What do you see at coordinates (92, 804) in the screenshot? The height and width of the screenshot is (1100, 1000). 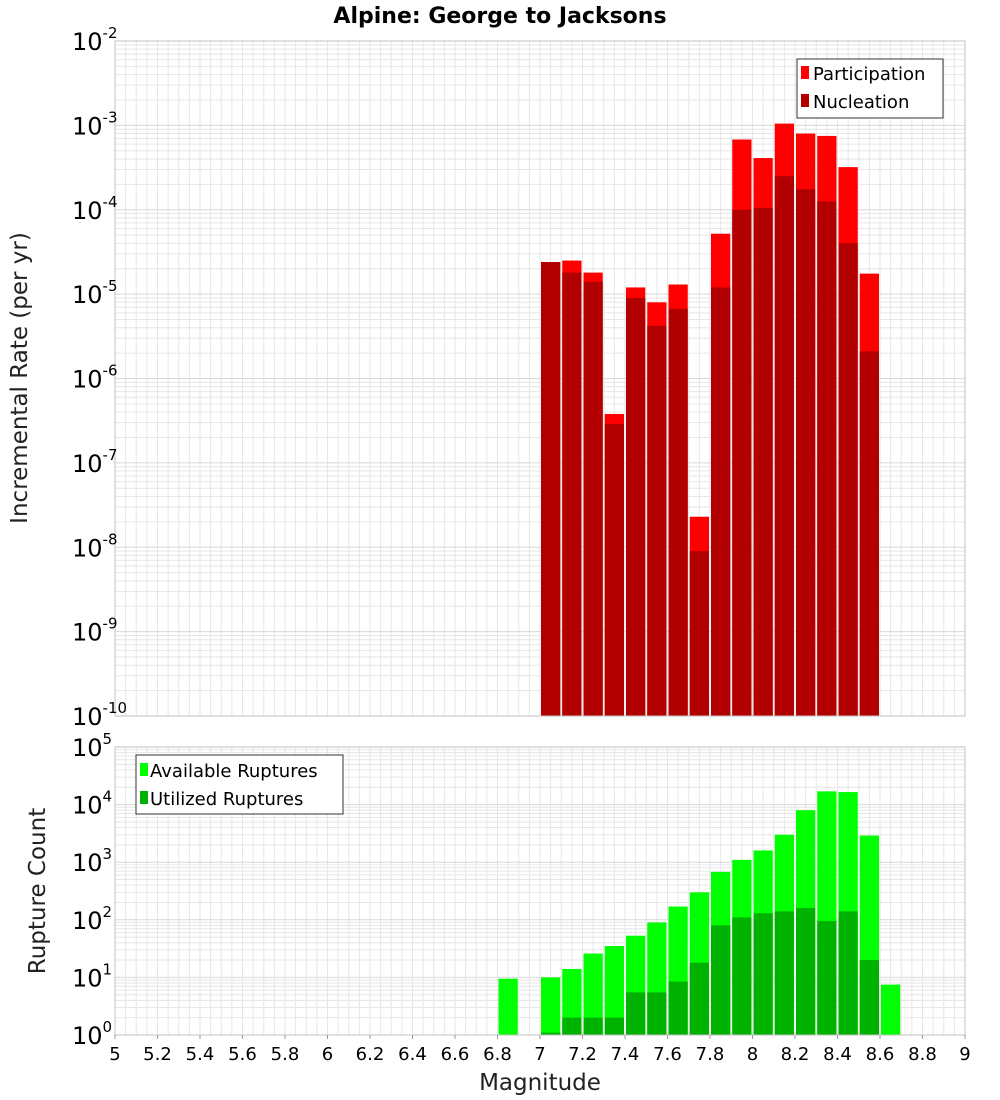 I see `count-y-tick-label: 10⁴` at bounding box center [92, 804].